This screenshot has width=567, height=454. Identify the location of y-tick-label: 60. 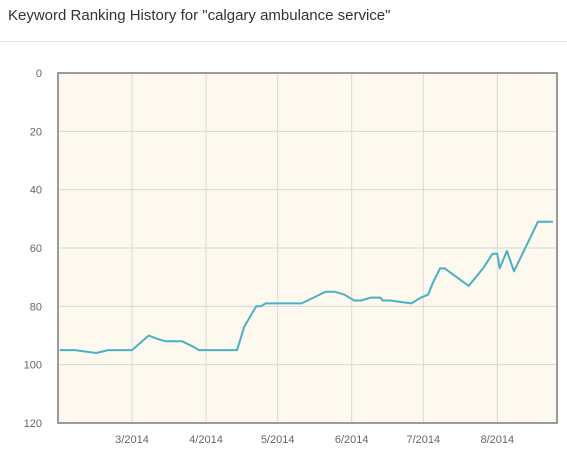
(36, 249).